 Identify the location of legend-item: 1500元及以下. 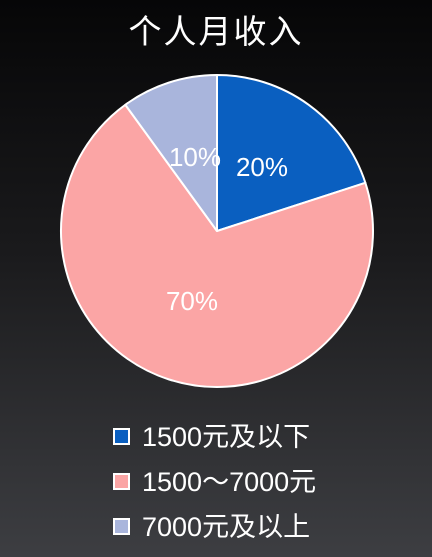
(214, 436).